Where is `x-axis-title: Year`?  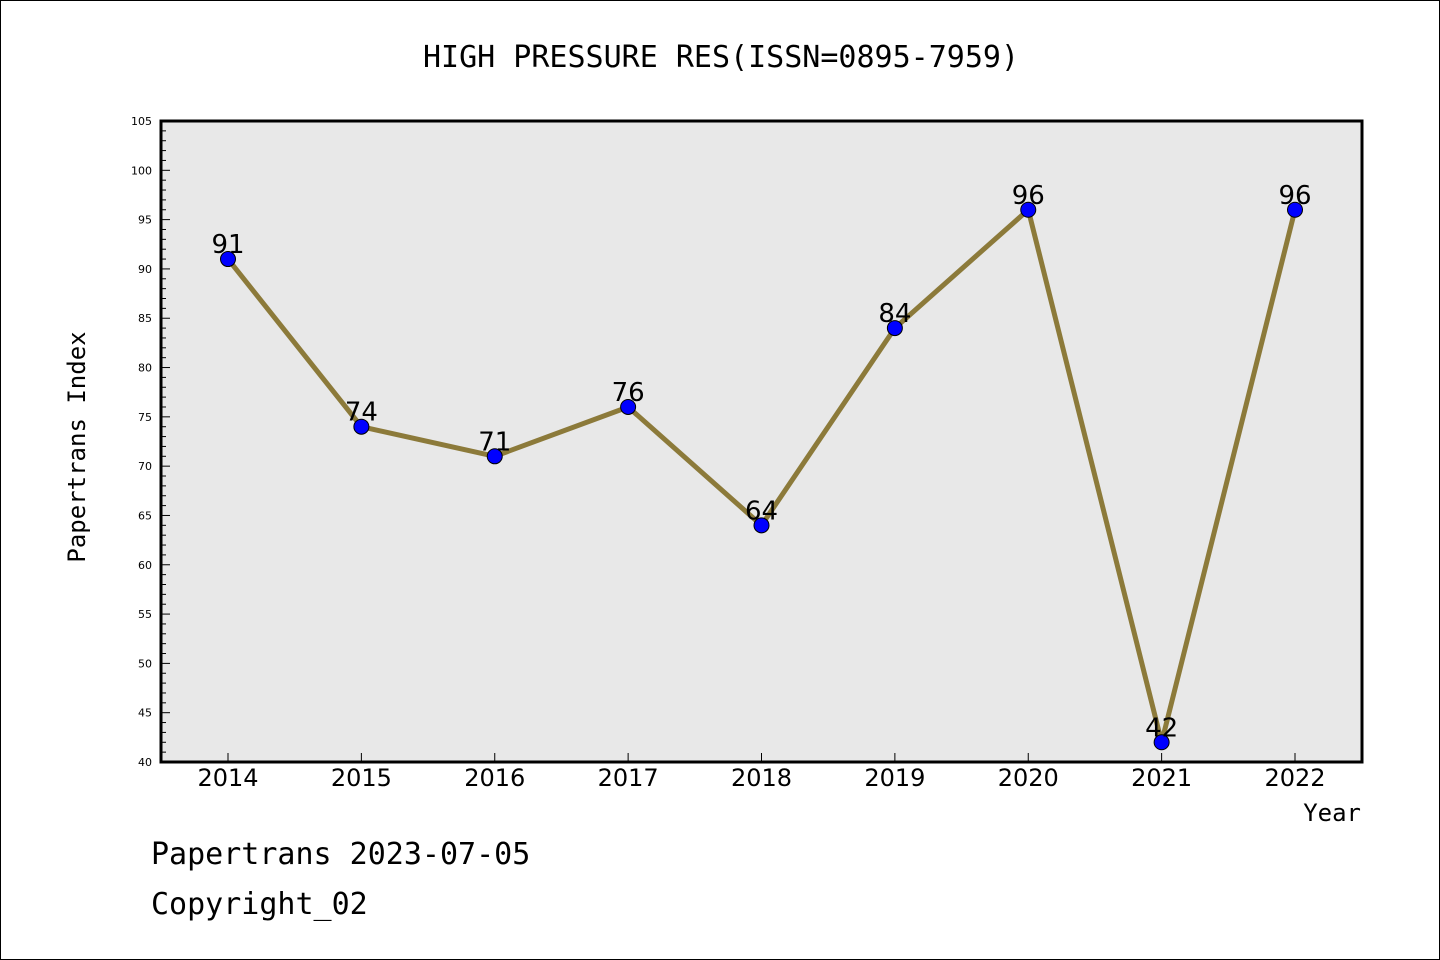 x-axis-title: Year is located at coordinates (1332, 813).